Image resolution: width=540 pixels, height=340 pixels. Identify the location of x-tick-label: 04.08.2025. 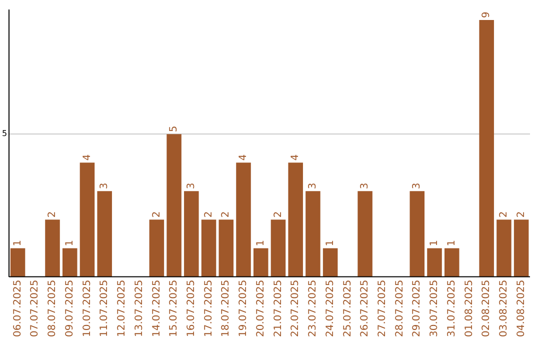
(521, 309).